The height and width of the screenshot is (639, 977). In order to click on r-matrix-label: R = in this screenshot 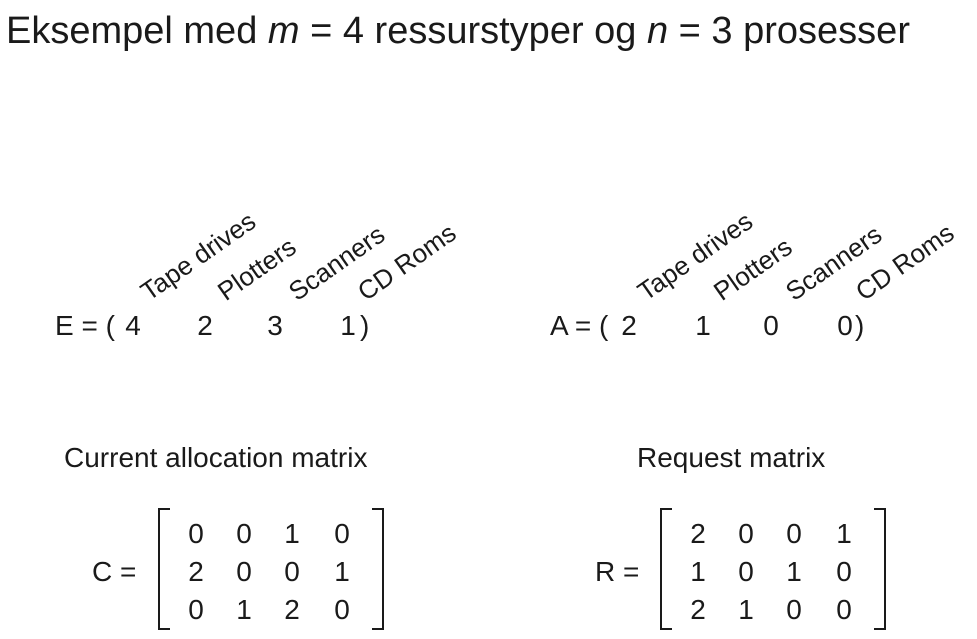, I will do `click(617, 571)`.